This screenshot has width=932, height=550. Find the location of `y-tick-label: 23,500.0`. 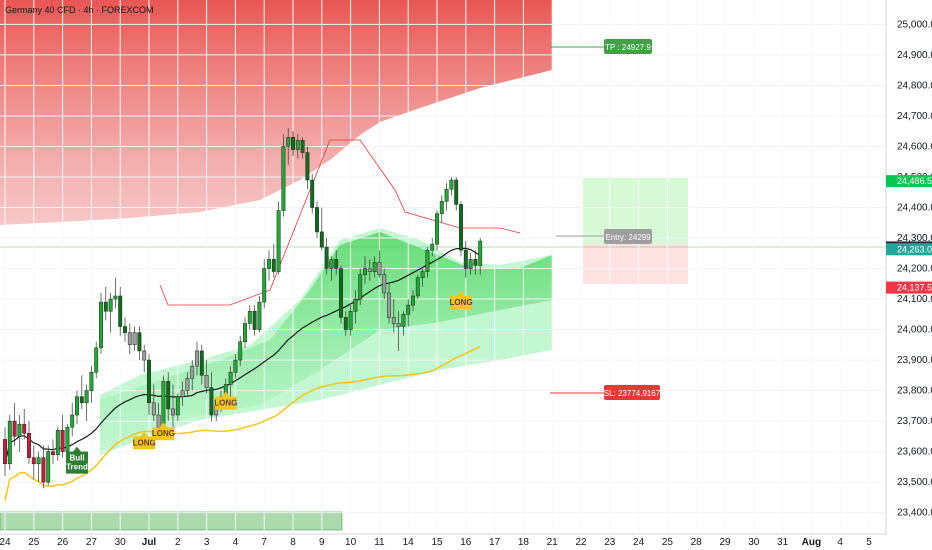

y-tick-label: 23,500.0 is located at coordinates (914, 482).